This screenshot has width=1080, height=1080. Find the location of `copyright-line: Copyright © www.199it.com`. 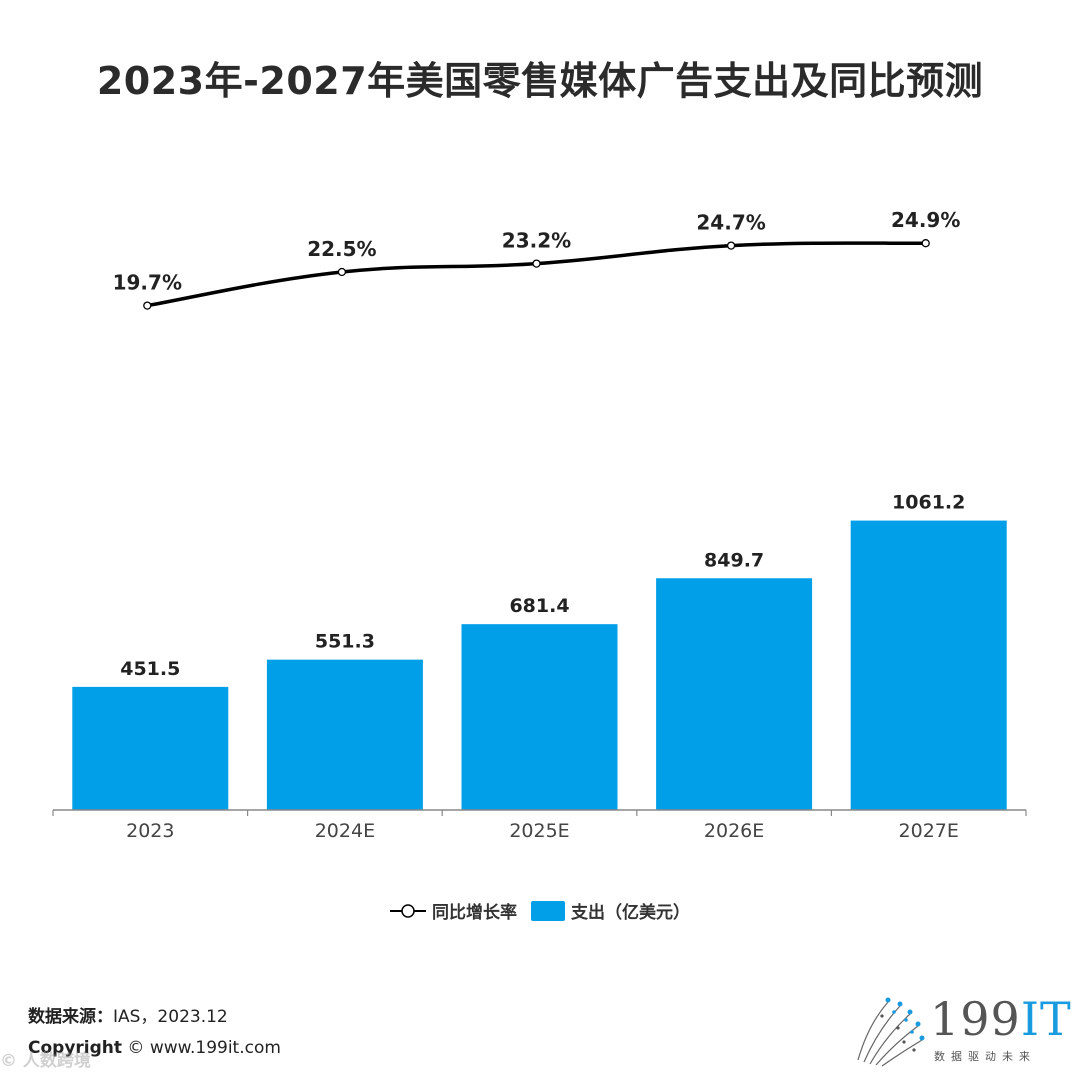

copyright-line: Copyright © www.199it.com is located at coordinates (154, 1048).